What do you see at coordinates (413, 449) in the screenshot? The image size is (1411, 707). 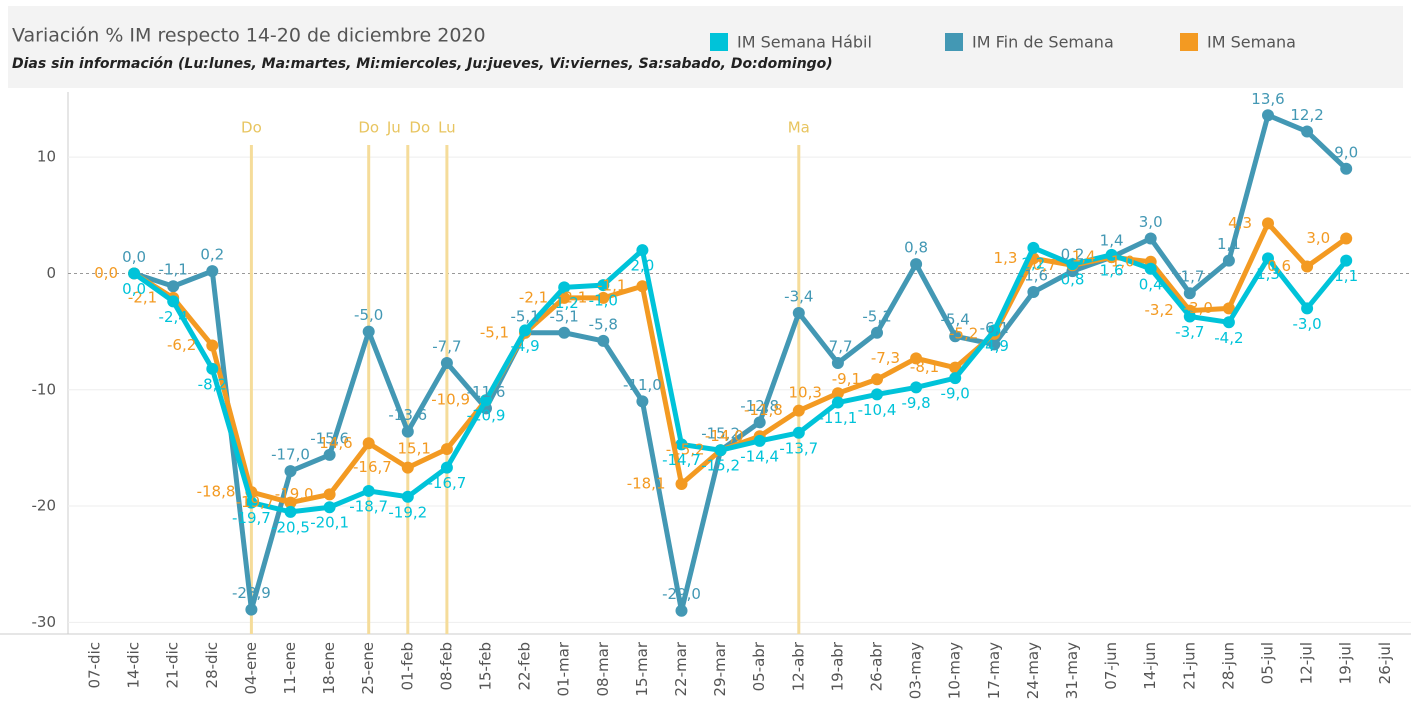 I see `data-label: 15,1` at bounding box center [413, 449].